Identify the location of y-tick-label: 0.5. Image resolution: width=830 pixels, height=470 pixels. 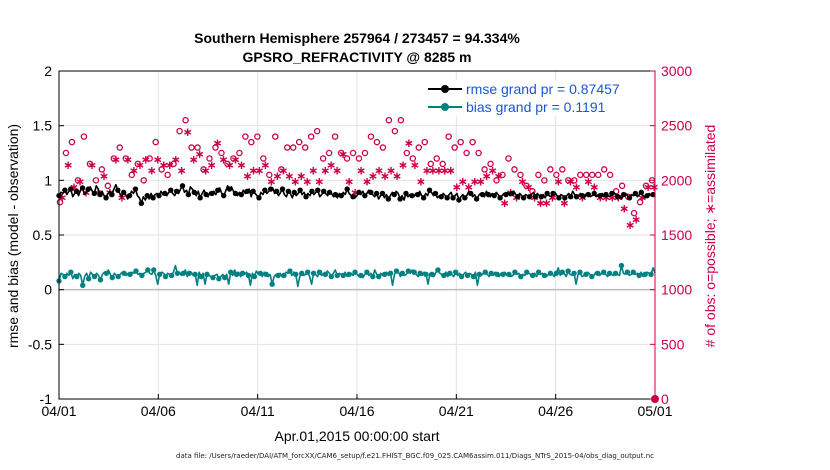
(43, 235).